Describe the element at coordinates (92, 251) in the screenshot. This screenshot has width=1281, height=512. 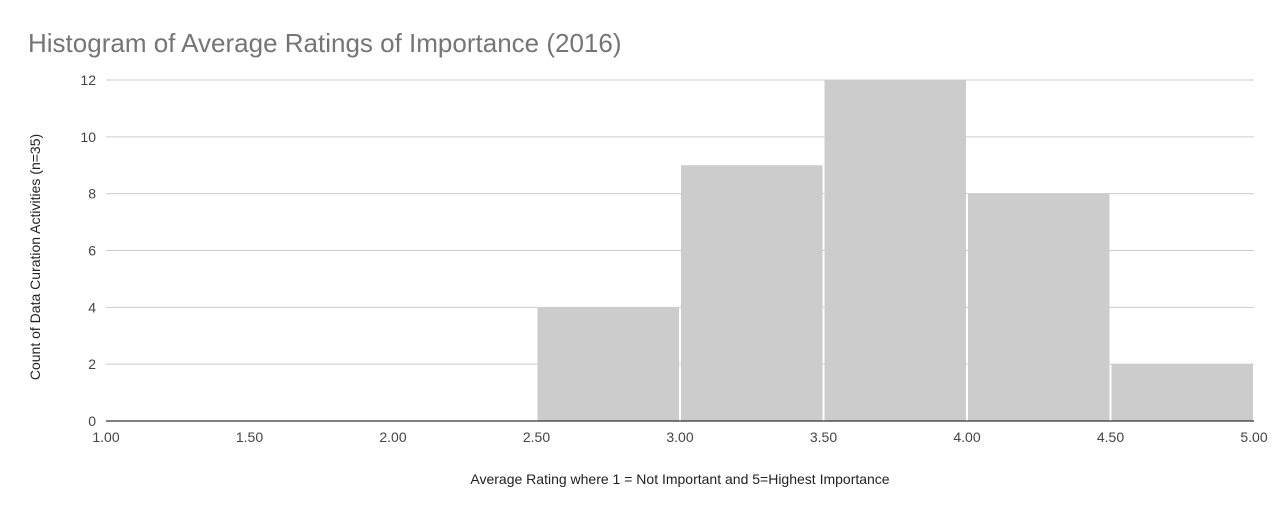
I see `y-tick-label: 6` at that location.